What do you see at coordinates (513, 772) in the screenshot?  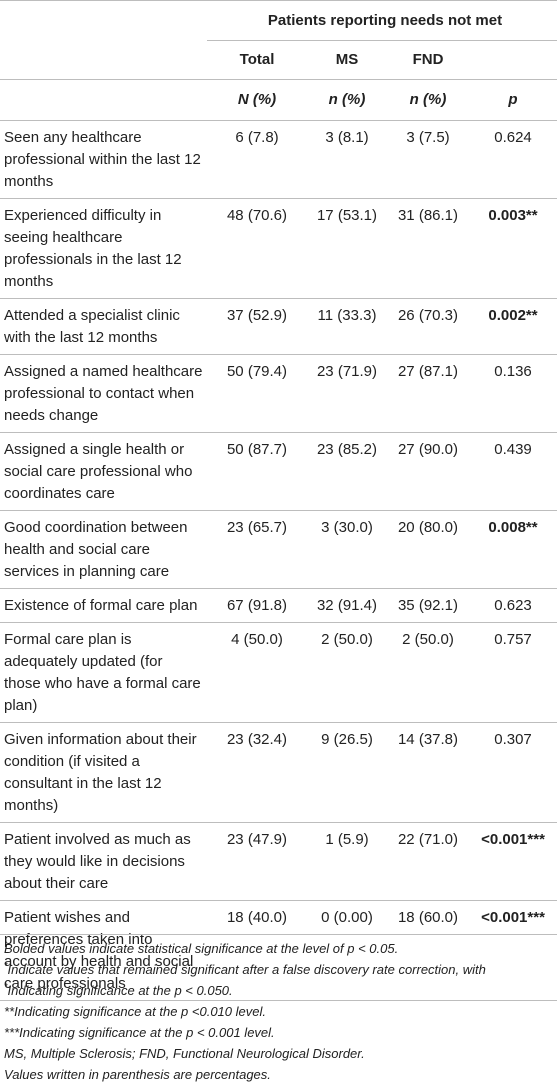 I see `row-p-value: 0.307` at bounding box center [513, 772].